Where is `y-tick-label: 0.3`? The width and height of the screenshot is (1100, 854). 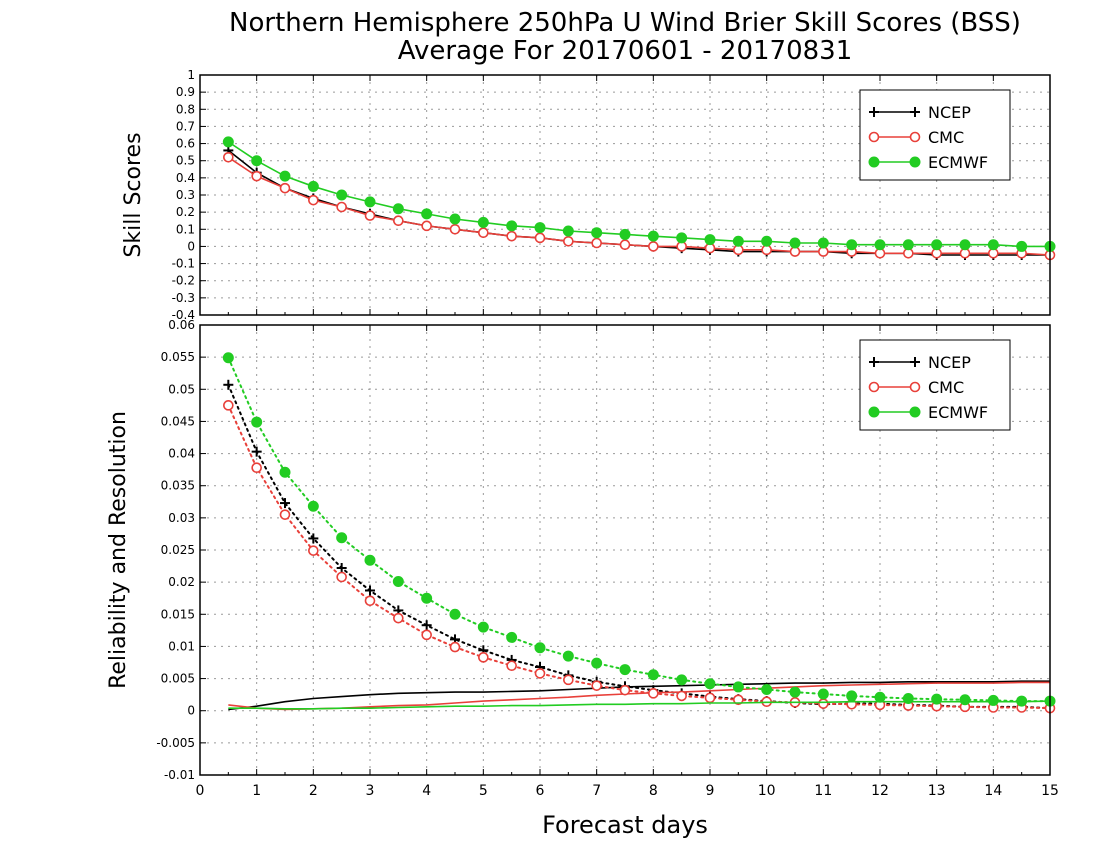 y-tick-label: 0.3 is located at coordinates (185, 195).